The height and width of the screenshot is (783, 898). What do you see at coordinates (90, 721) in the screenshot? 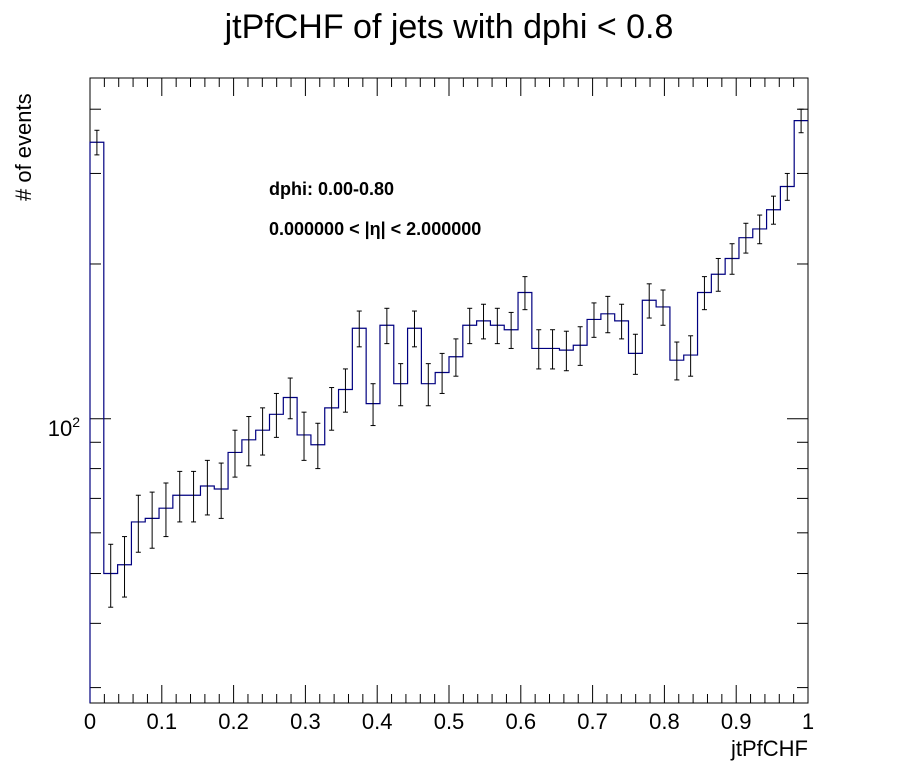
I see `x-tick-label: 0` at bounding box center [90, 721].